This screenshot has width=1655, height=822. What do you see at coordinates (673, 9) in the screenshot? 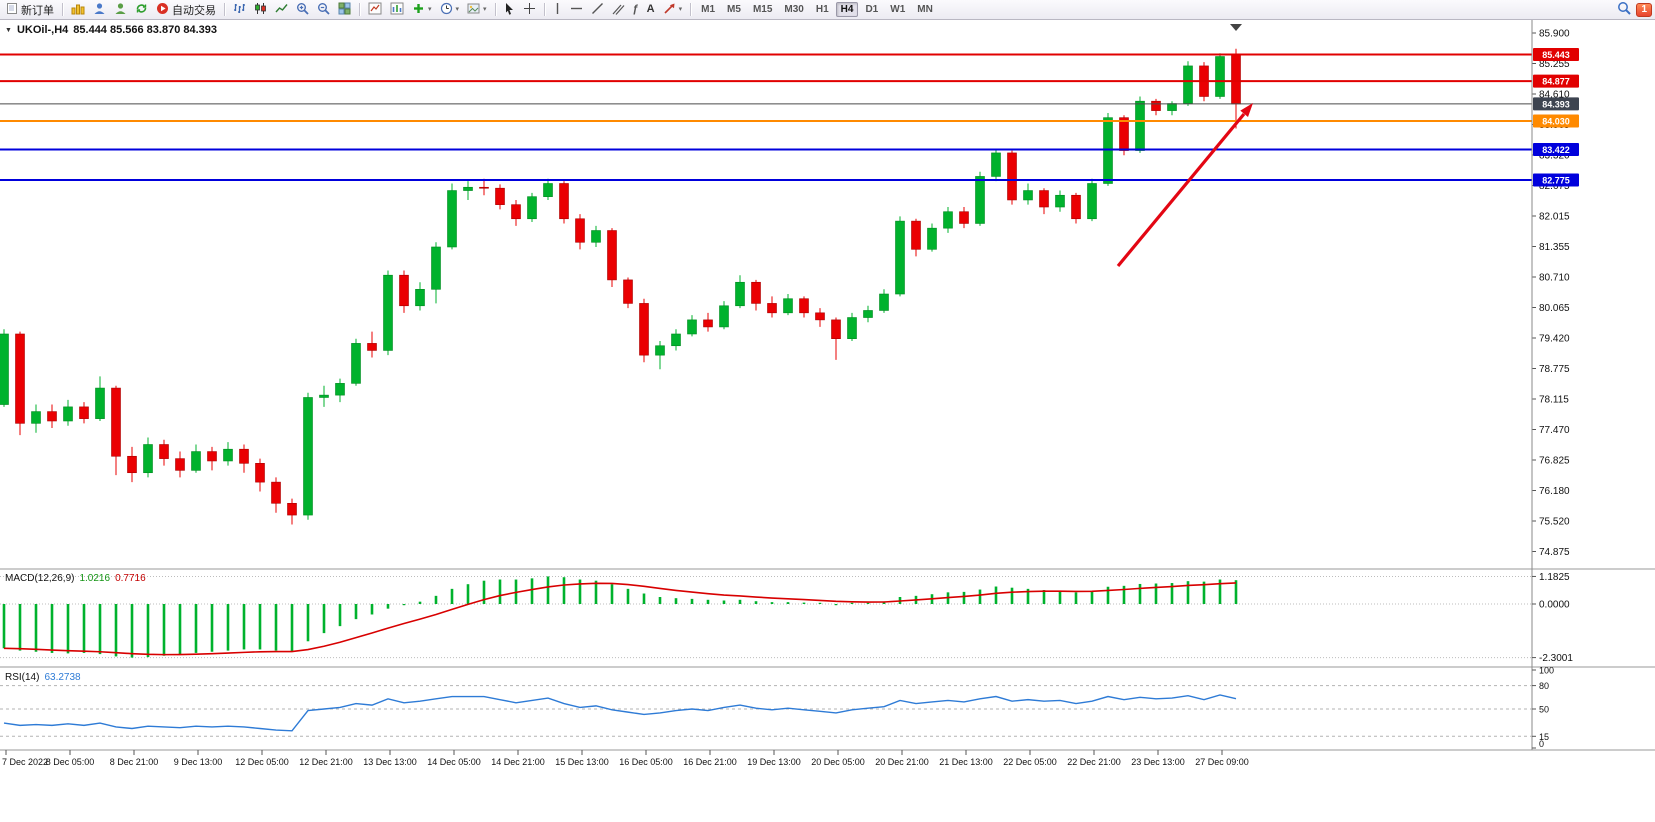
I see `arrows-tool-button: ▾` at bounding box center [673, 9].